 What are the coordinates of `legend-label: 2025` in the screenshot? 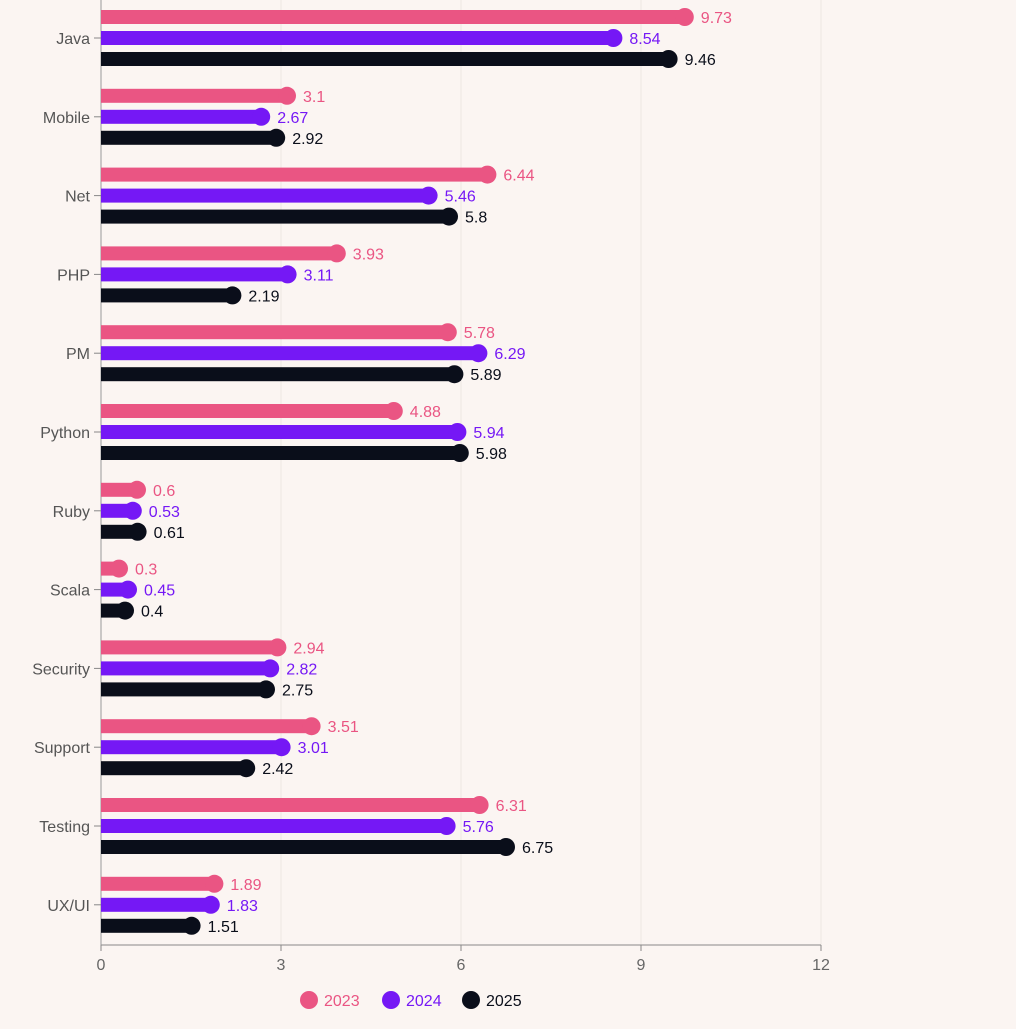 It's located at (504, 1001).